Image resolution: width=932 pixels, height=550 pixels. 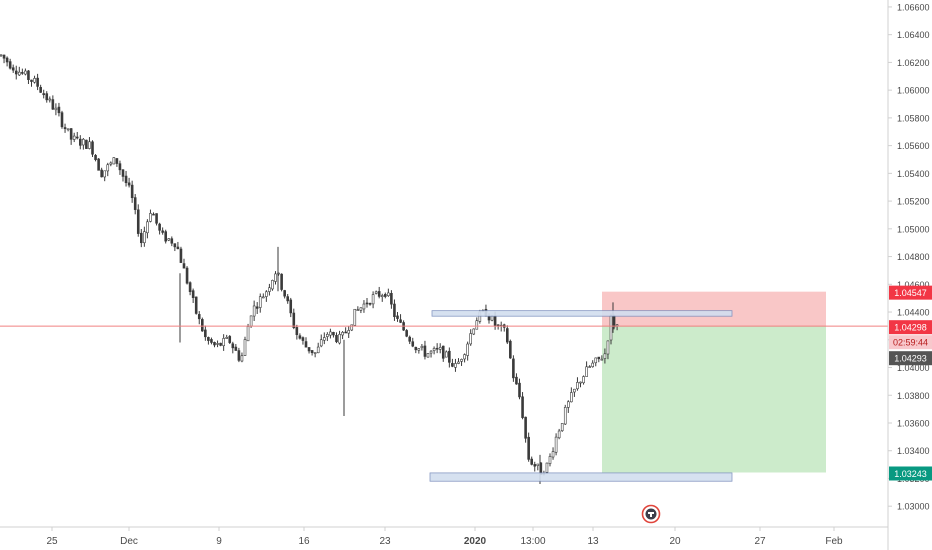 What do you see at coordinates (910, 474) in the screenshot?
I see `target-price-label-text: 1.03243` at bounding box center [910, 474].